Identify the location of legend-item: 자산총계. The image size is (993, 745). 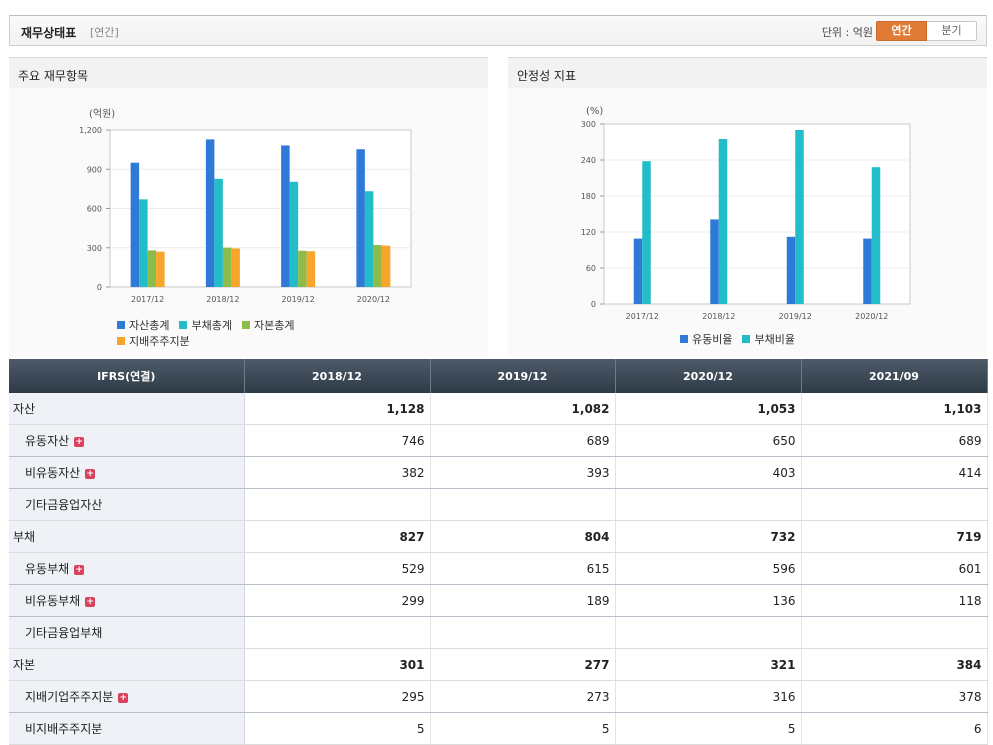
(143, 325).